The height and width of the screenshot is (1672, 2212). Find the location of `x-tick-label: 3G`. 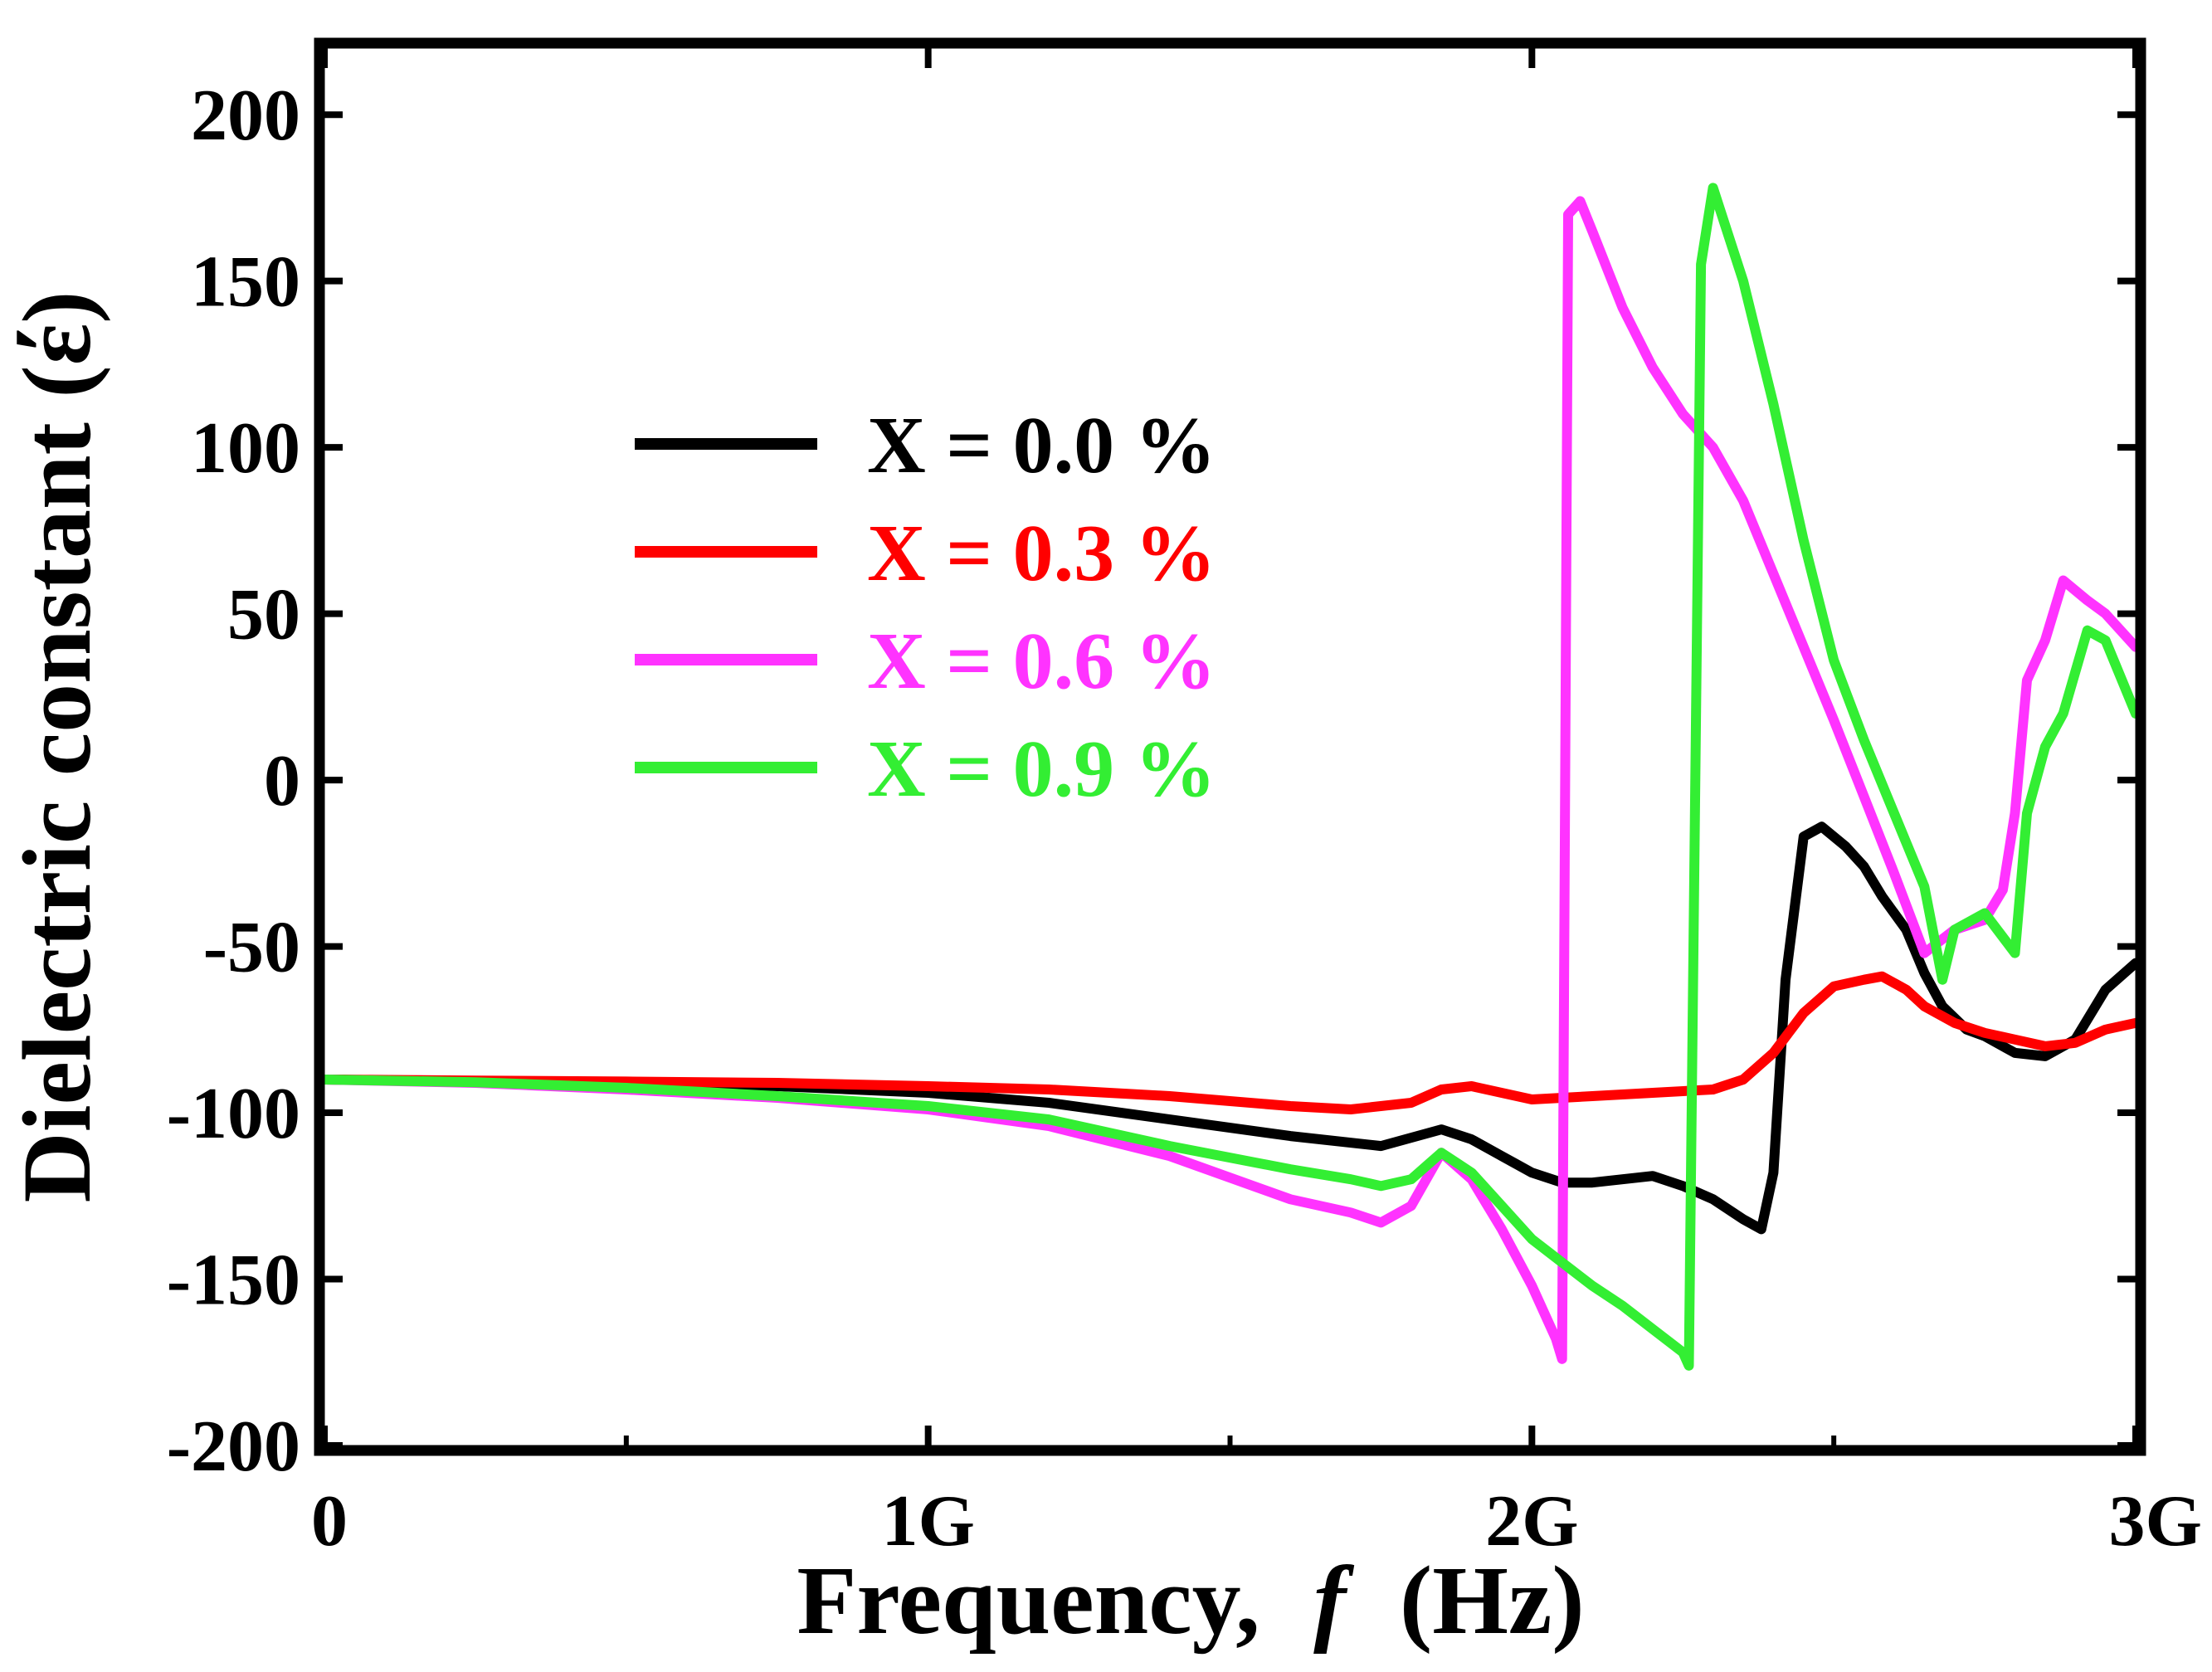

x-tick-label: 3G is located at coordinates (2155, 1522).